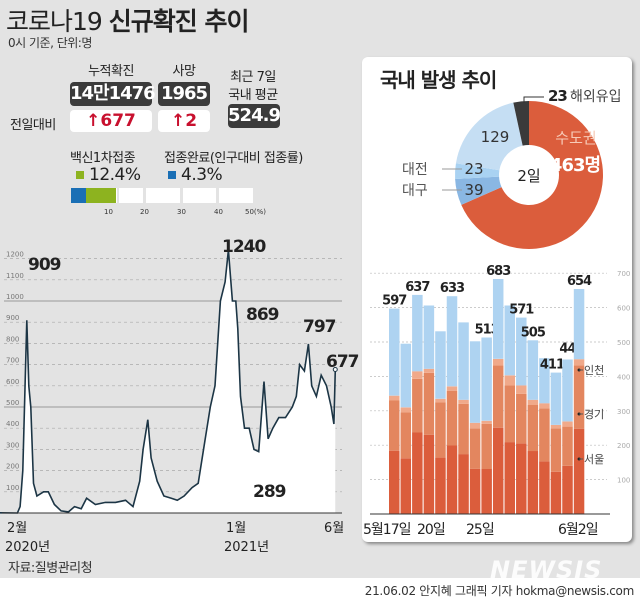 This screenshot has height=601, width=640. Describe the element at coordinates (12, 382) in the screenshot. I see `y-tick-label: 600` at that location.